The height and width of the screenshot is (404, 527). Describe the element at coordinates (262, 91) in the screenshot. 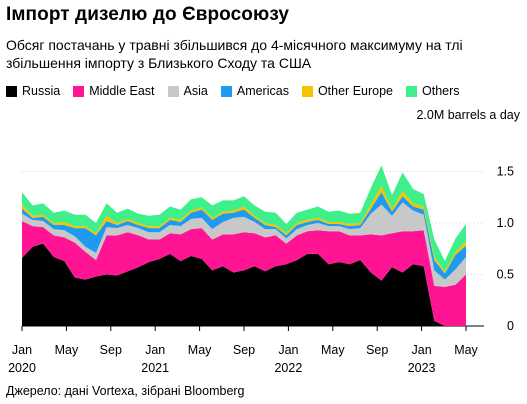

I see `legend-label: Americas` at that location.